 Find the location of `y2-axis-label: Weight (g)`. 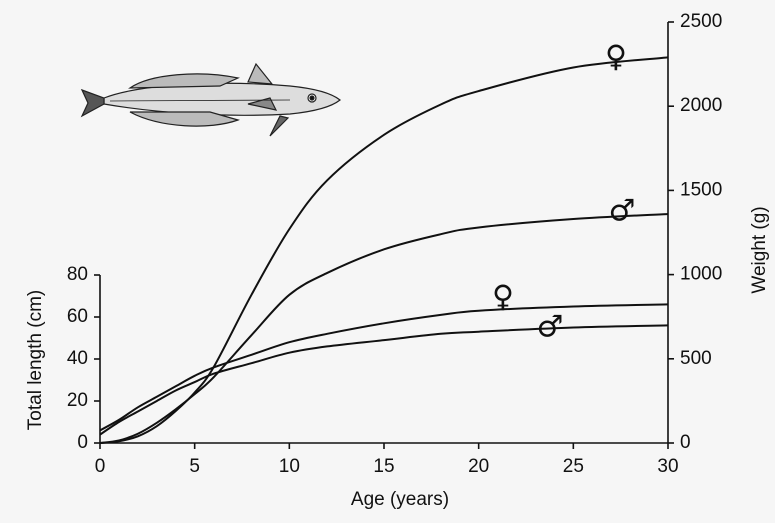

y2-axis-label: Weight (g) is located at coordinates (759, 249).